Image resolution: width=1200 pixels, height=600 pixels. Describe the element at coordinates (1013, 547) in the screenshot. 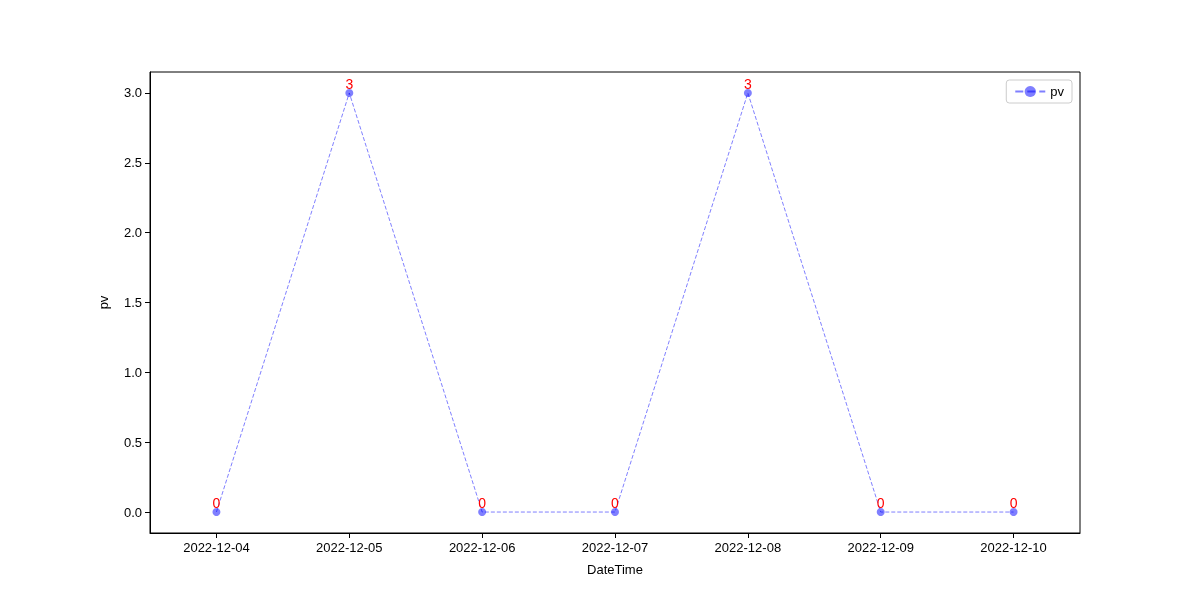

I see `x-tick-label: 2022-12-10` at that location.